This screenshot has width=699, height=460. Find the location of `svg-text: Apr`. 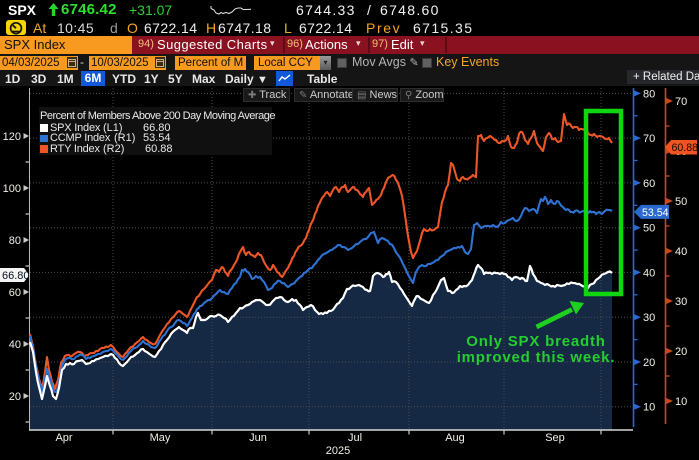

svg-text: Apr is located at coordinates (63, 438).